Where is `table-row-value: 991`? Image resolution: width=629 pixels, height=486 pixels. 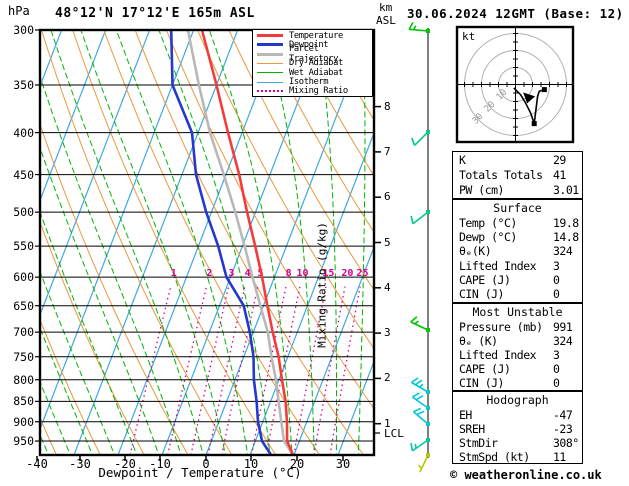
table-row-value: 991 is located at coordinates (563, 327).